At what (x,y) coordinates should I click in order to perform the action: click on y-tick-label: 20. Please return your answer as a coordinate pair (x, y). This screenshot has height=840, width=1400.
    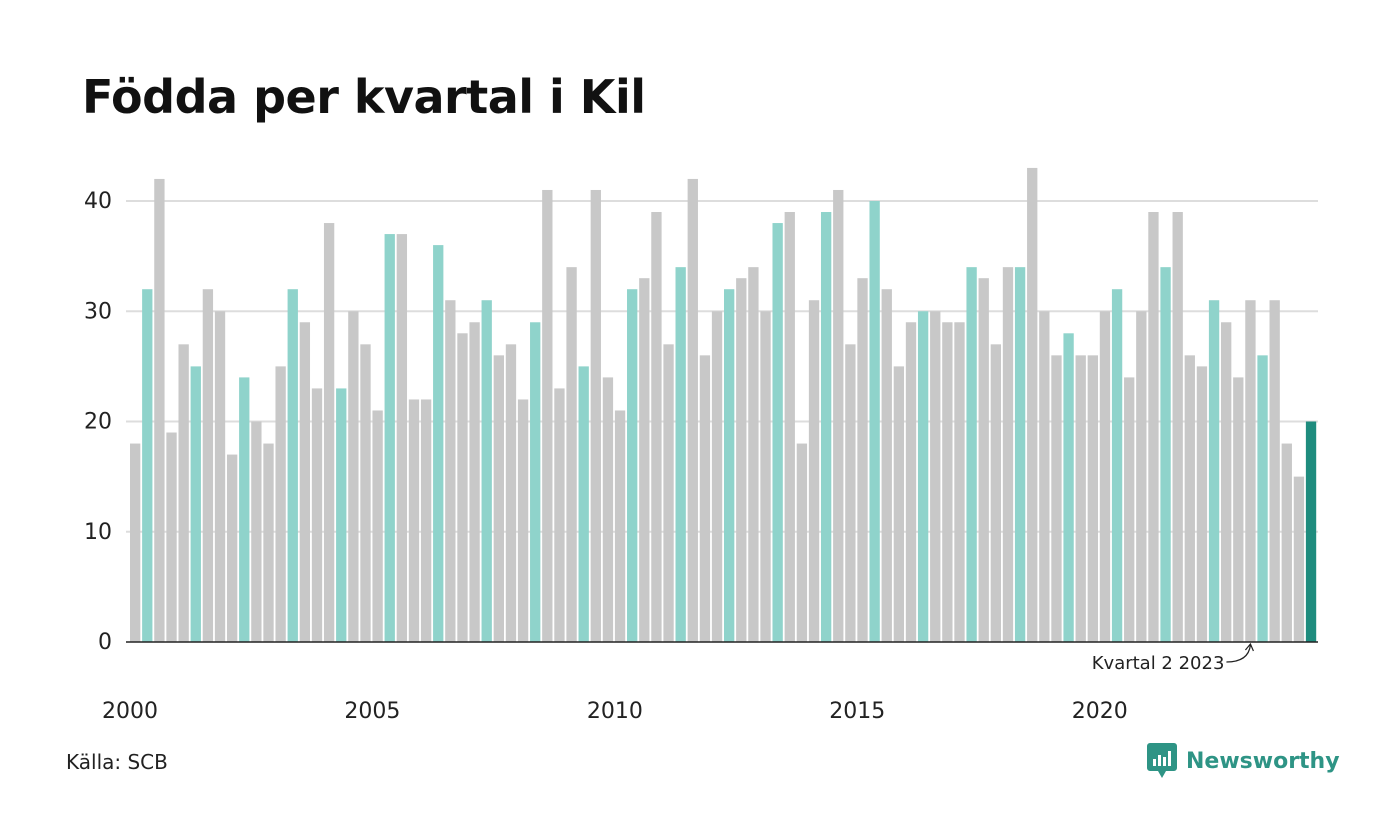
    Looking at the image, I should click on (98, 422).